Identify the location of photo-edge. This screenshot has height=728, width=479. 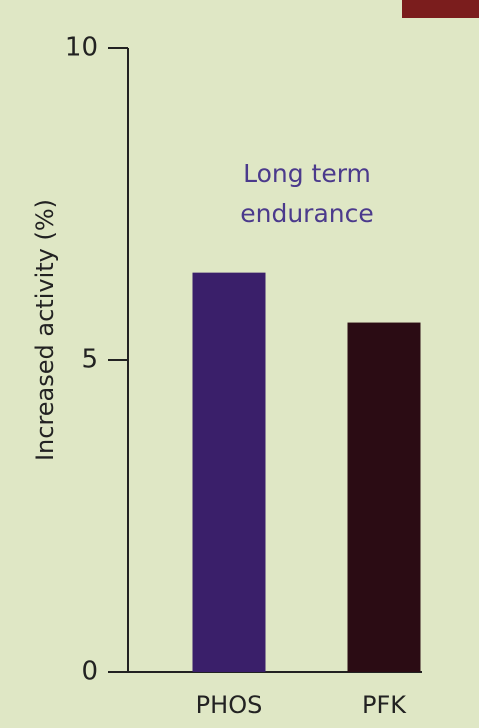
(440, 9).